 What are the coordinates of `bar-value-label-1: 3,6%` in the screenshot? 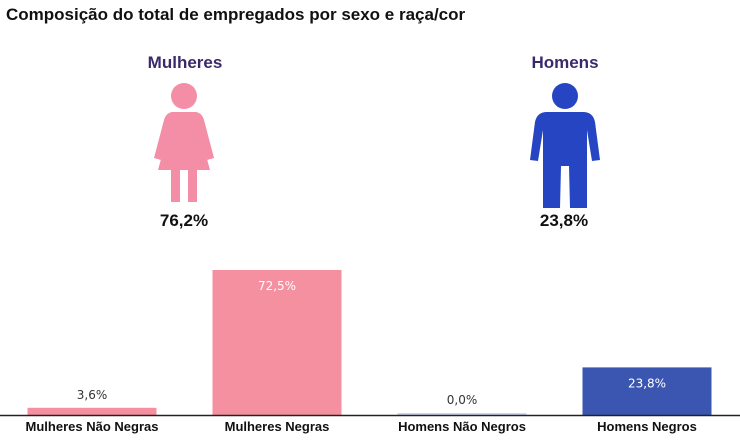 It's located at (92, 395).